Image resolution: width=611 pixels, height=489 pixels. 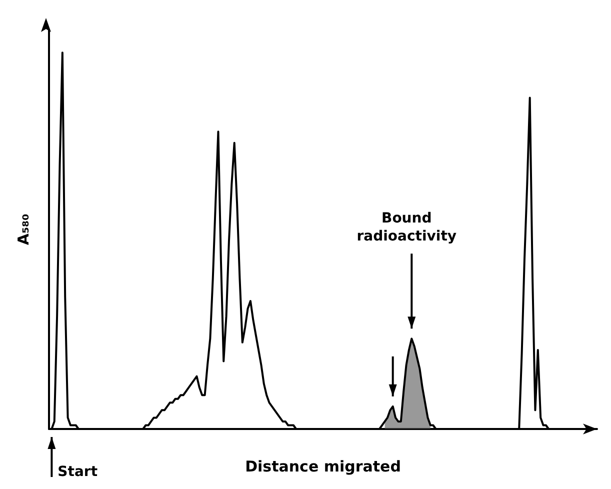 I want to click on y-axis-title: A₅₈₀, so click(x=23, y=230).